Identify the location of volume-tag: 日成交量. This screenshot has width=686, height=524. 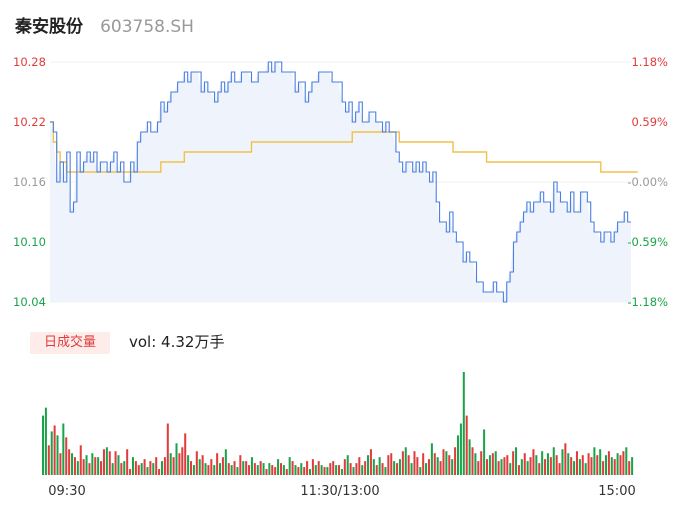
(70, 343).